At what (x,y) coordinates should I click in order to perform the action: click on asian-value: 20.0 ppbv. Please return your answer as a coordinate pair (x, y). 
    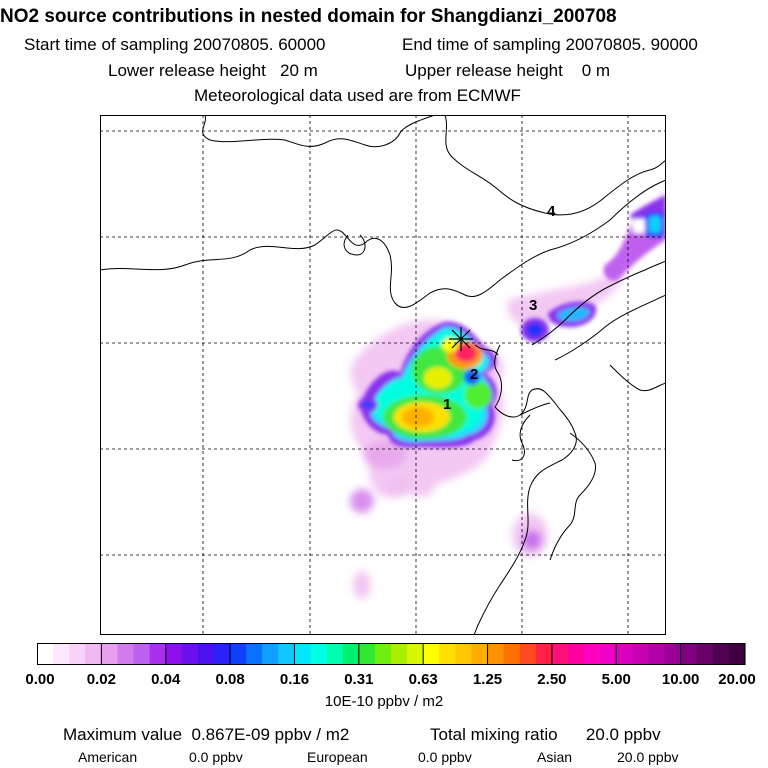
    Looking at the image, I should click on (648, 757).